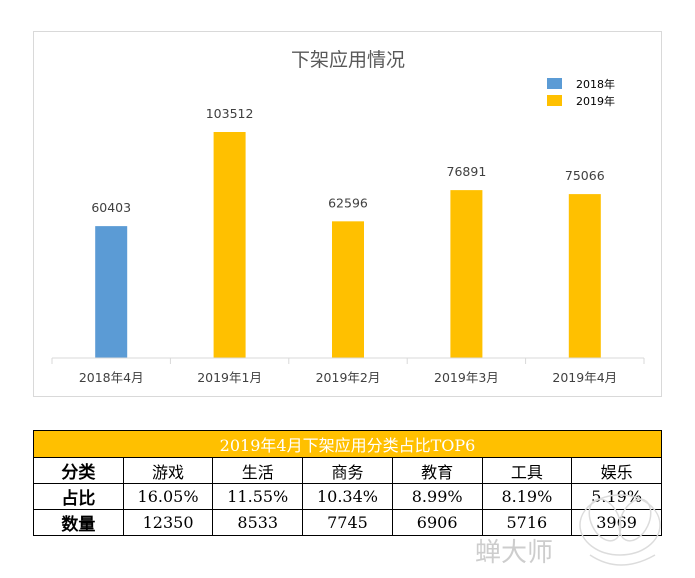 The height and width of the screenshot is (578, 695). What do you see at coordinates (229, 377) in the screenshot?
I see `x-tick-label: 2019年1月` at bounding box center [229, 377].